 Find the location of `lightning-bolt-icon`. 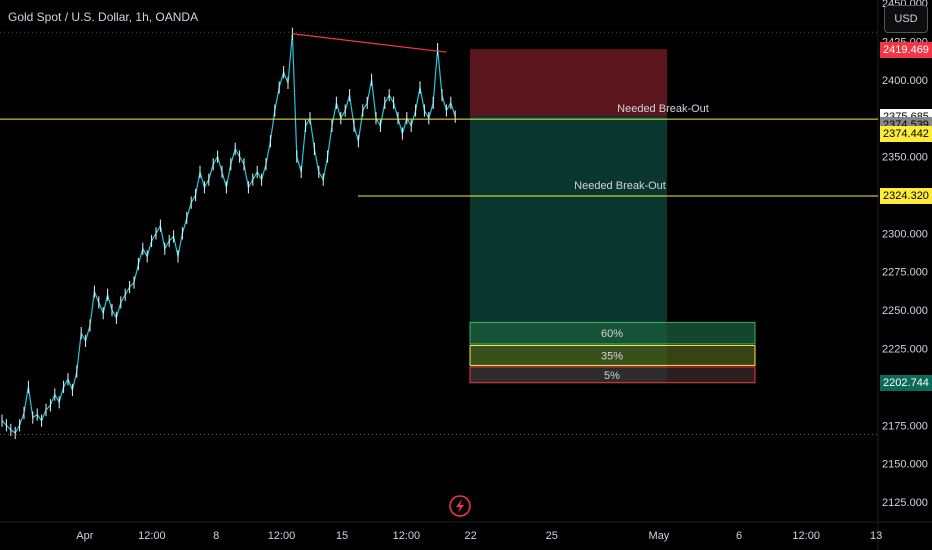

lightning-bolt-icon is located at coordinates (460, 506).